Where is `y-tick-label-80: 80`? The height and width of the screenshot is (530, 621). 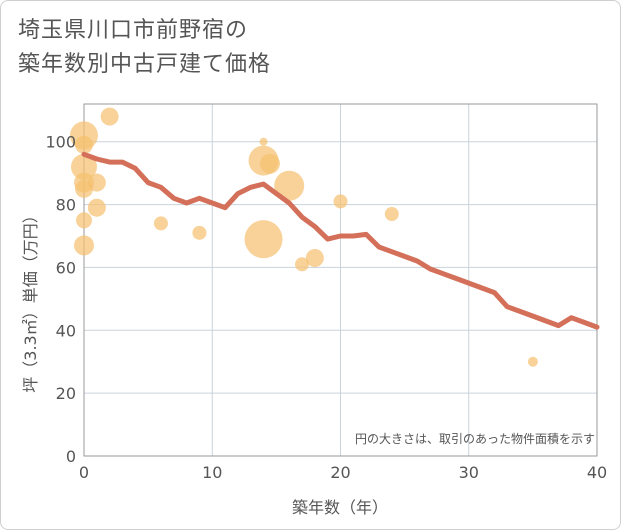
y-tick-label-80: 80 is located at coordinates (66, 205).